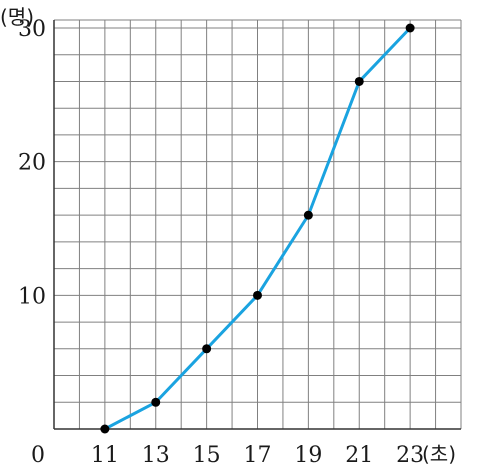  Describe the element at coordinates (207, 455) in the screenshot. I see `x-tick-label: 15` at that location.